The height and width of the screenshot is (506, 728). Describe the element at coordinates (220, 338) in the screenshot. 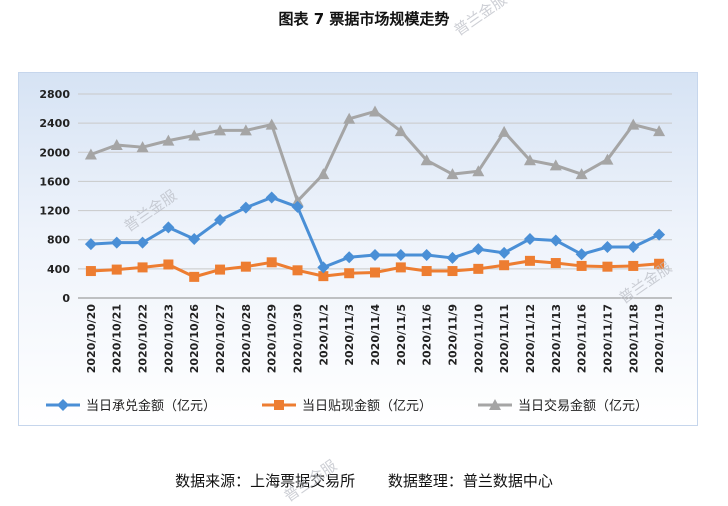

I see `x-tick-label: 2020/10/27` at that location.